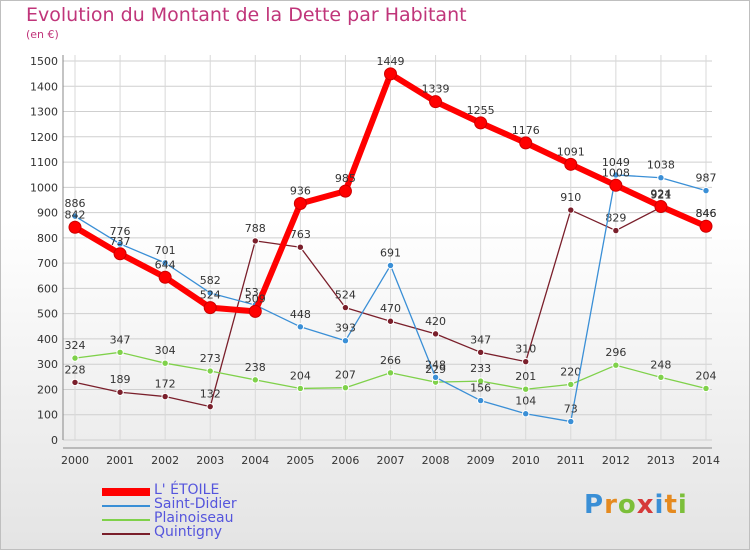 Image resolution: width=750 pixels, height=550 pixels. I want to click on data-label: 691, so click(390, 252).